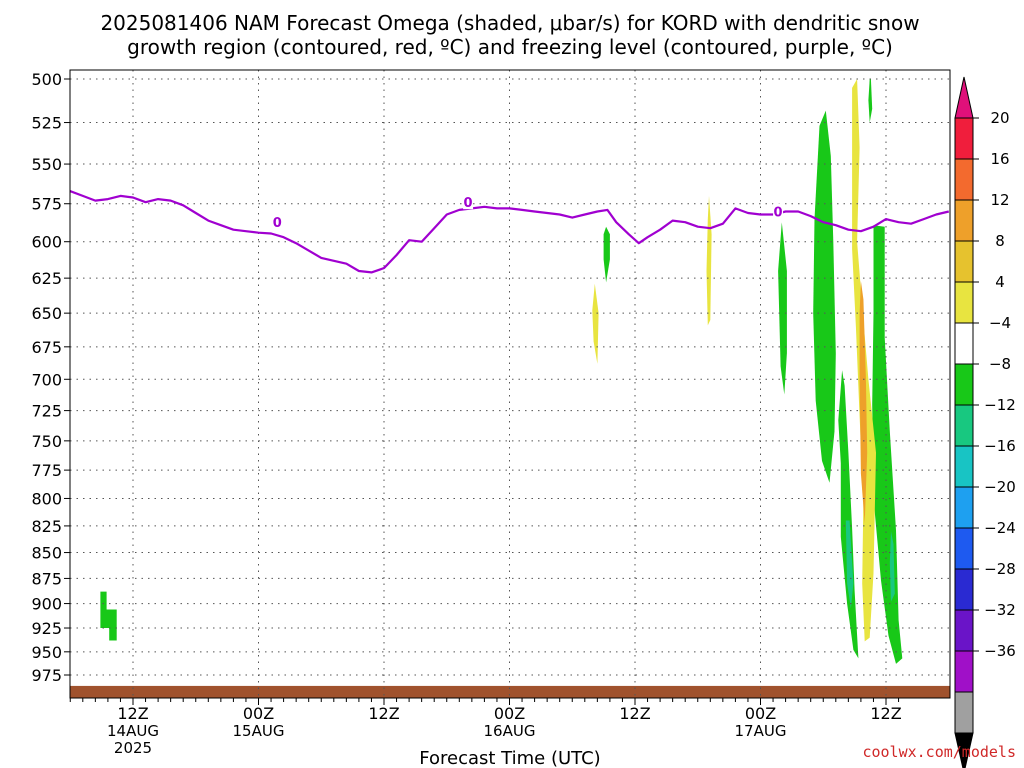  Describe the element at coordinates (1000, 446) in the screenshot. I see `colorbar-label: −16` at that location.